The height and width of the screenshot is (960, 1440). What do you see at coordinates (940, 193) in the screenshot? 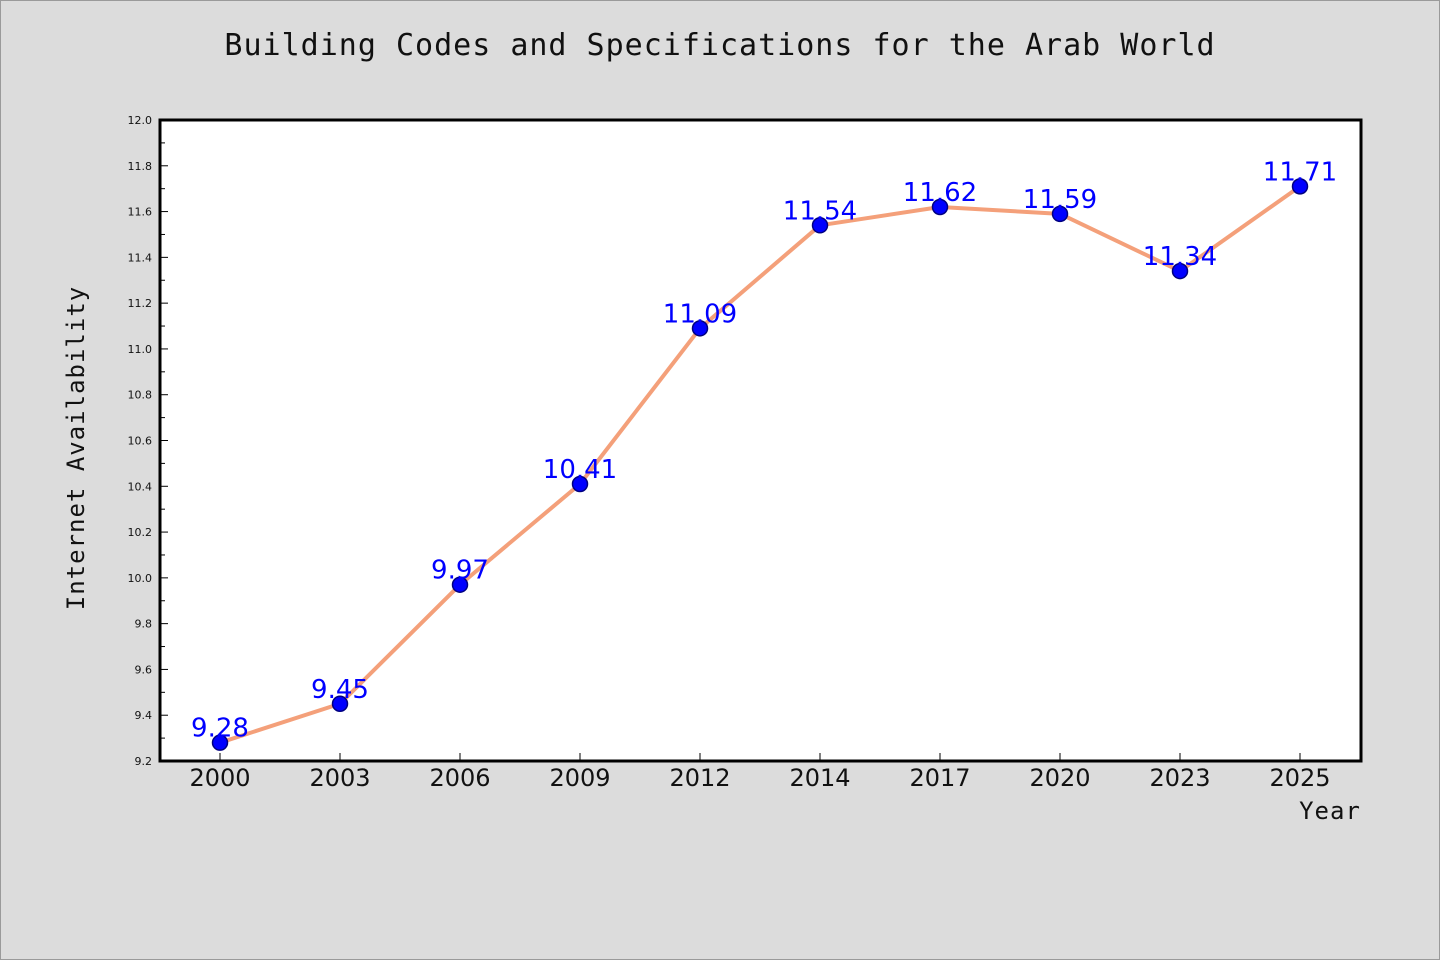
I see `data-label: 11.62` at bounding box center [940, 193].